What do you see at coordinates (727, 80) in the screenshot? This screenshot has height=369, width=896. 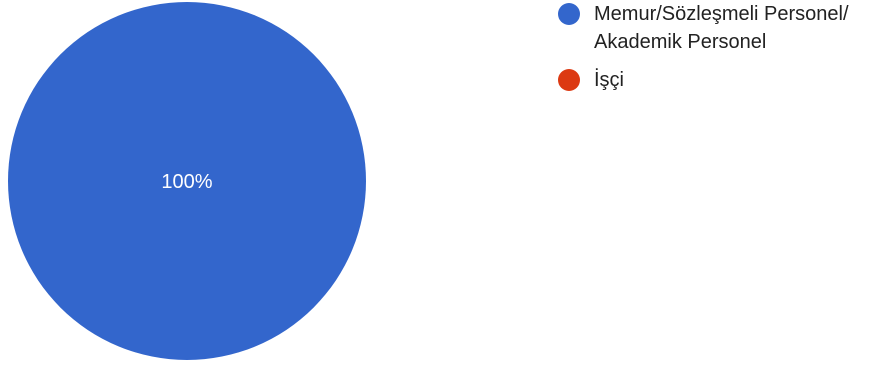 I see `legend-item-2: İşçi` at bounding box center [727, 80].